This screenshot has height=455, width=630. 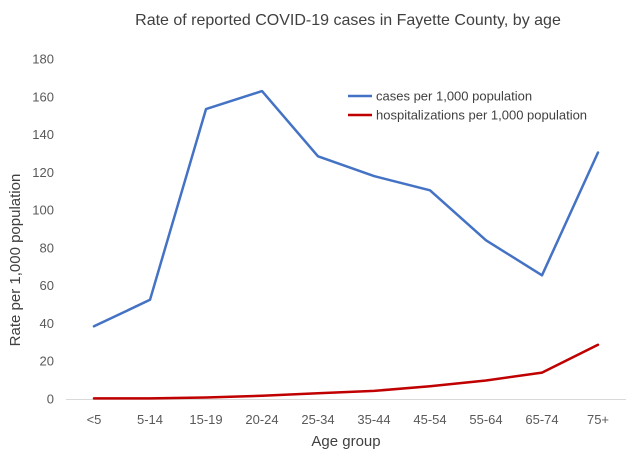 What do you see at coordinates (43, 59) in the screenshot?
I see `y-tick-label: 180` at bounding box center [43, 59].